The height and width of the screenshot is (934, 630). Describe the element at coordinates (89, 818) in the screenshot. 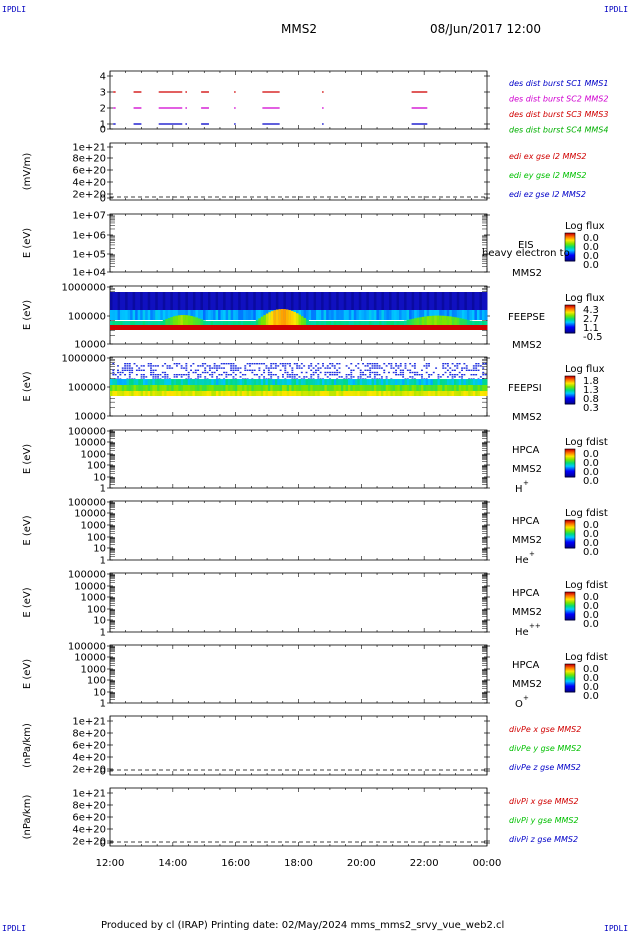

I see `divpi-ytick-label: 6e+20` at that location.